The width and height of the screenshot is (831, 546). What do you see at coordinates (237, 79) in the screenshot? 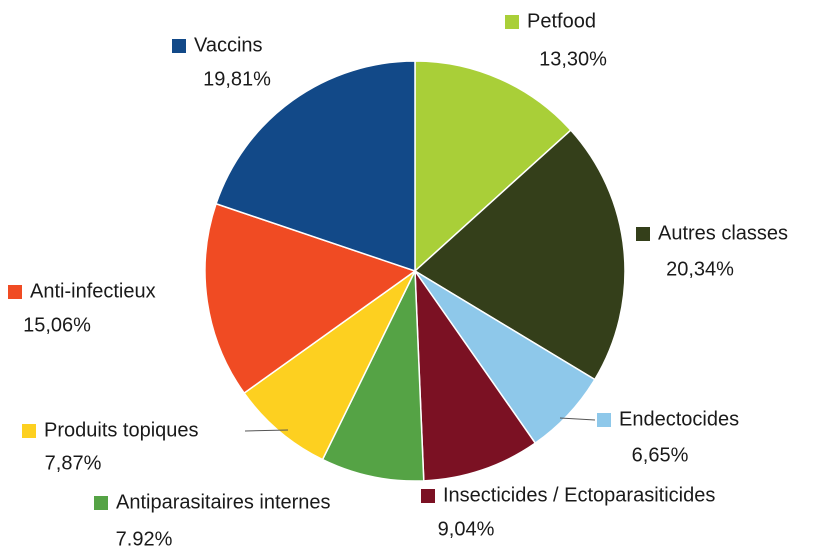
I see `value-label: 19,81%` at bounding box center [237, 79].